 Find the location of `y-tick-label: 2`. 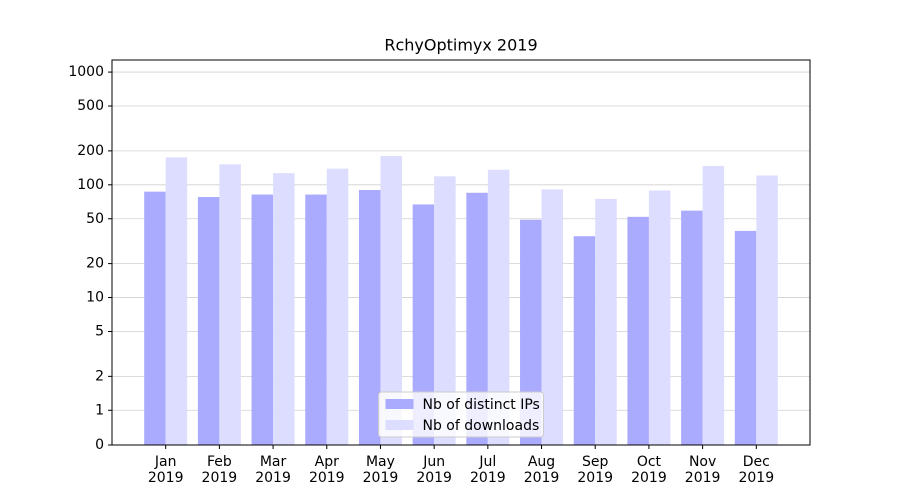

y-tick-label: 2 is located at coordinates (99, 376).